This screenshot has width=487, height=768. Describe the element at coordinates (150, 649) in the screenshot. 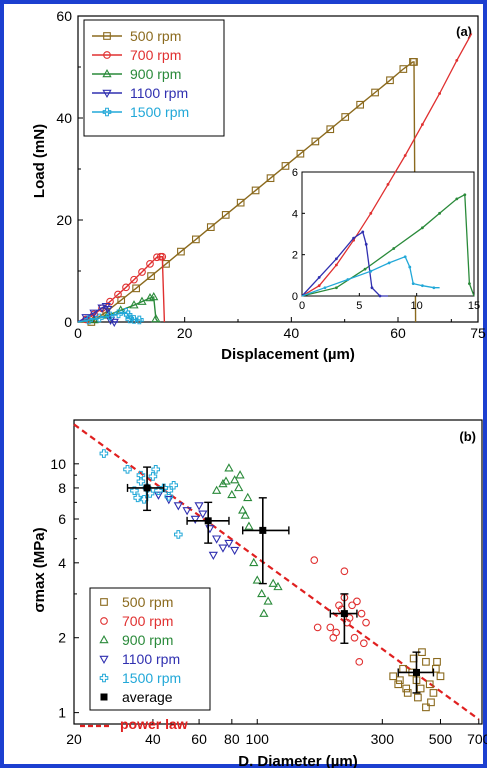

I see `legend-b` at that location.